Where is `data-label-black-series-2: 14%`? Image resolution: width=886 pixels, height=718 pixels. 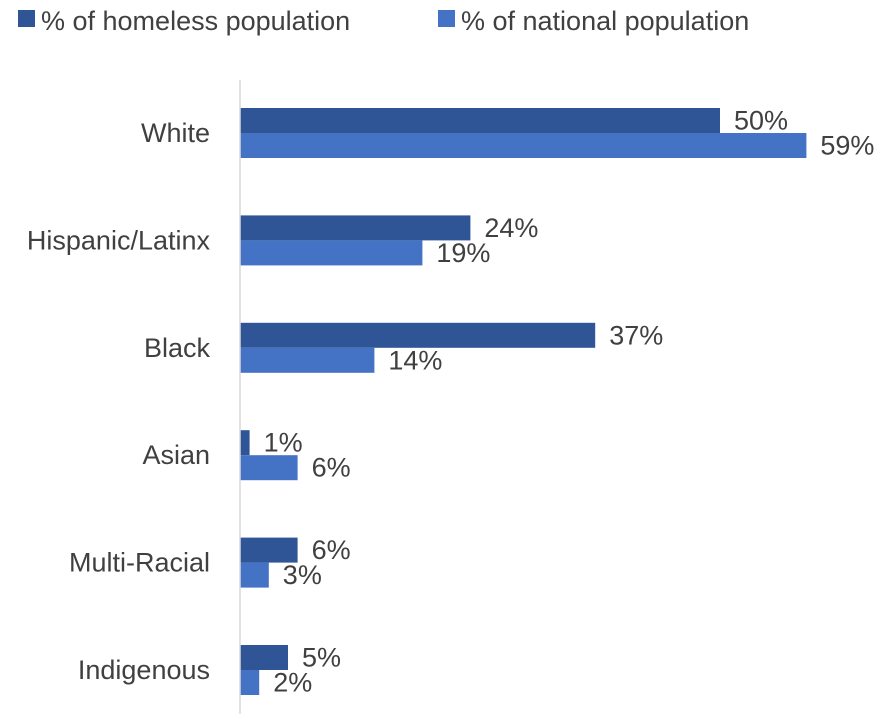
data-label-black-series-2: 14% is located at coordinates (415, 360).